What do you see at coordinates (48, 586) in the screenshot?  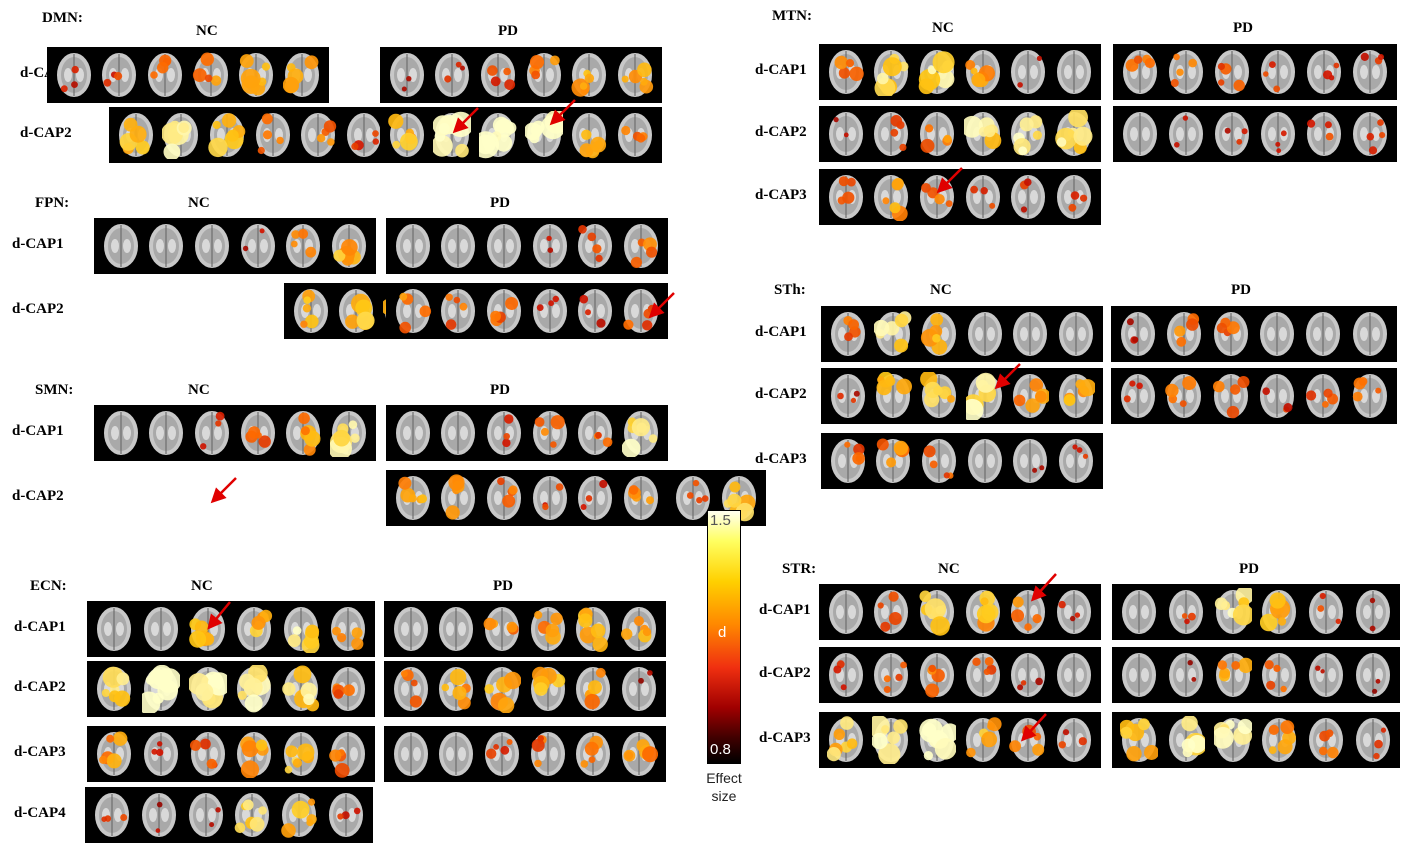 I see `network-label-ecn: ECN:` at bounding box center [48, 586].